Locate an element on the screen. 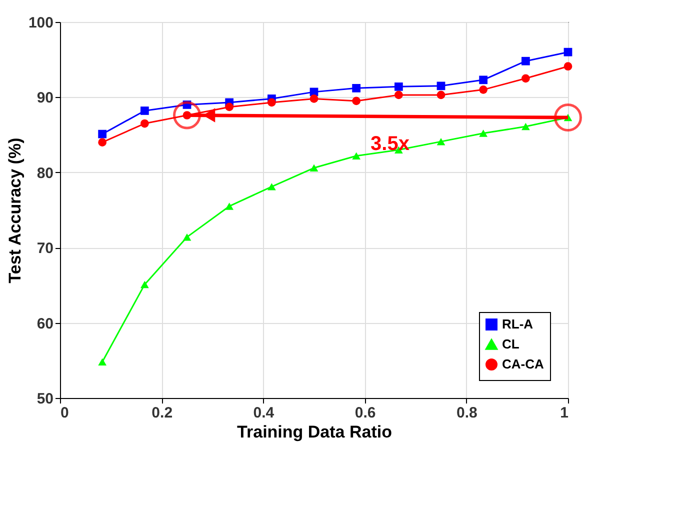  x-tick-label: 0.8 is located at coordinates (467, 413).